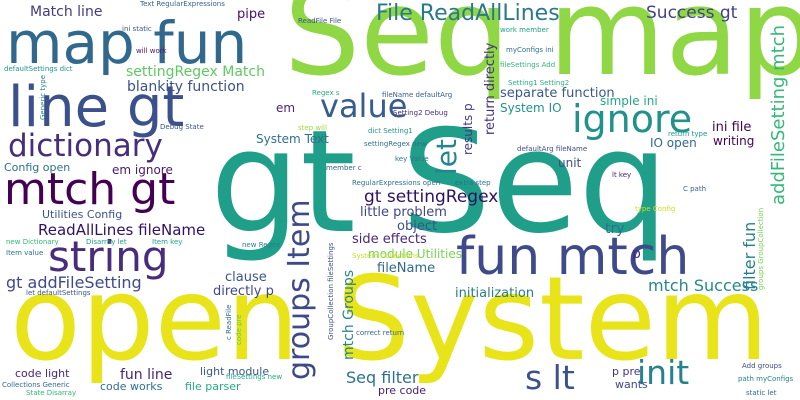 The width and height of the screenshot is (800, 400). I want to click on word: object, so click(417, 226).